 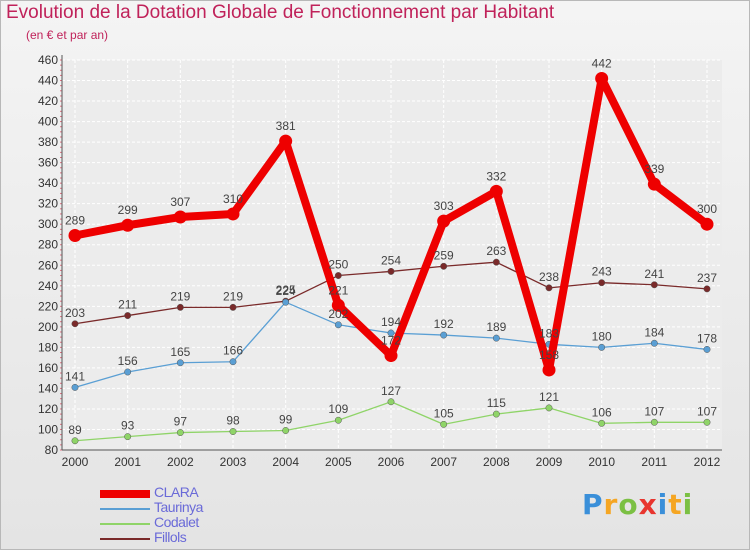 I want to click on x-tick-label: 2010, so click(x=601, y=462).